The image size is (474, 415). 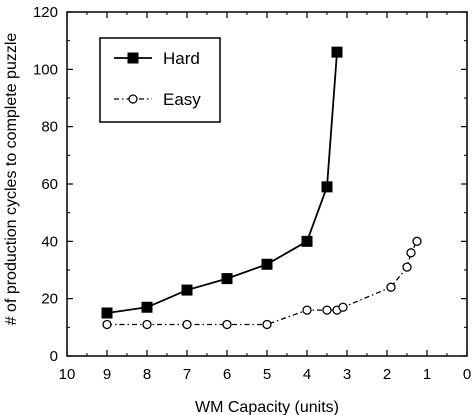 I want to click on legend-marker-hard, so click(x=133, y=58).